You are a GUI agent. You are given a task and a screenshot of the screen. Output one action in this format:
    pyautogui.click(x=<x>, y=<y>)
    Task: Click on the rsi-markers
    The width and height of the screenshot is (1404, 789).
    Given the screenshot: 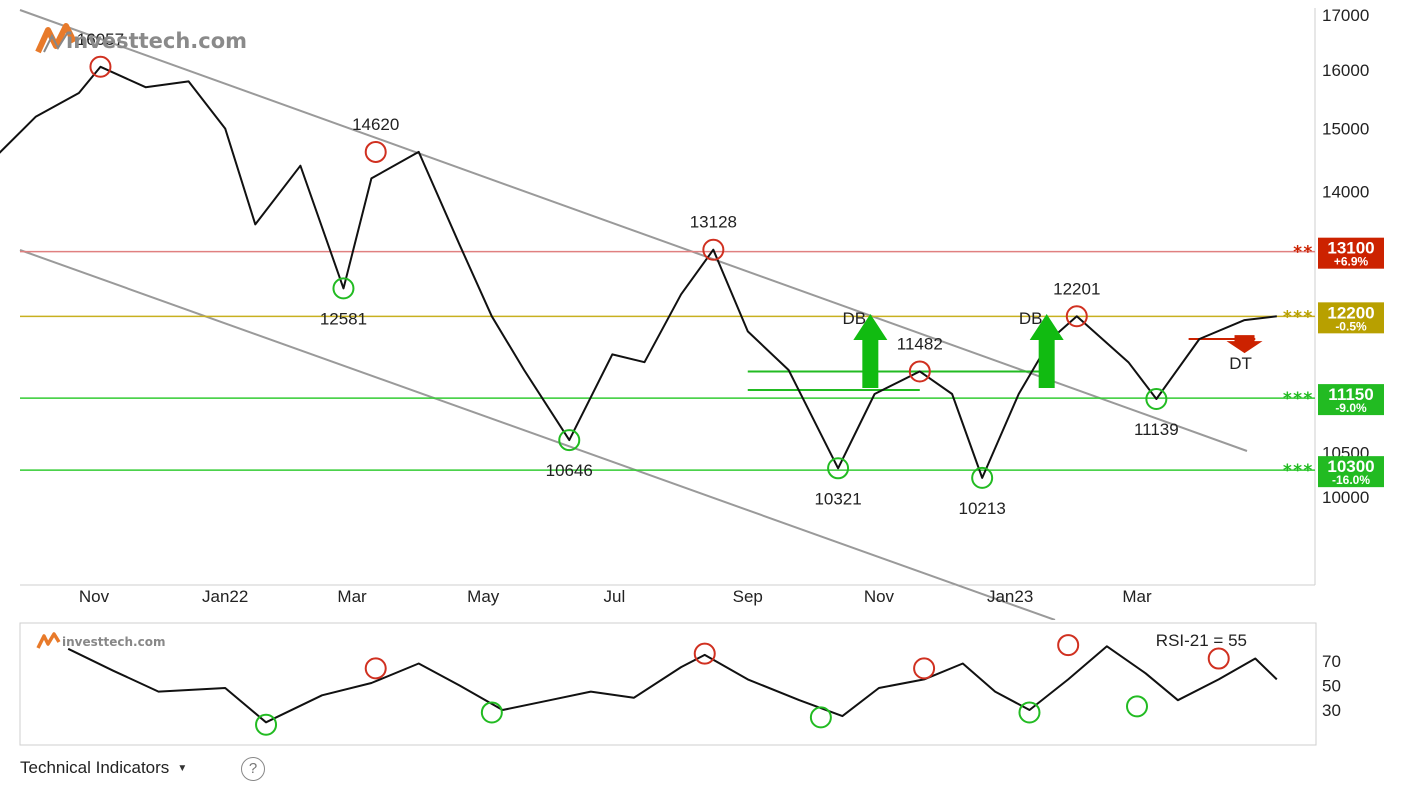 What is the action you would take?
    pyautogui.click(x=742, y=685)
    